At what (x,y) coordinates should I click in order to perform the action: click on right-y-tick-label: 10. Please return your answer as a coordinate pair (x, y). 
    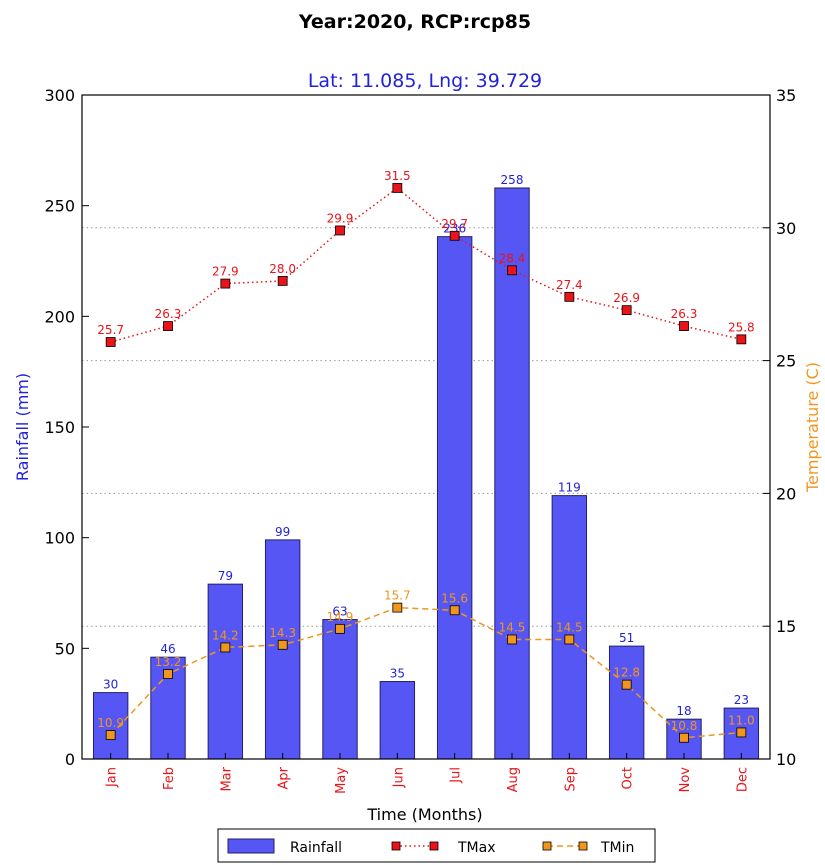
    Looking at the image, I should click on (786, 759).